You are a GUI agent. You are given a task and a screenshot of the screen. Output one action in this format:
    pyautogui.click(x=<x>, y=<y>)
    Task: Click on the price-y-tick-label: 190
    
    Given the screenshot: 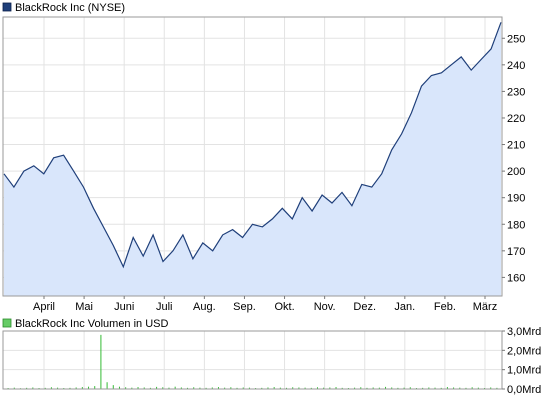 What is the action you would take?
    pyautogui.click(x=516, y=199)
    